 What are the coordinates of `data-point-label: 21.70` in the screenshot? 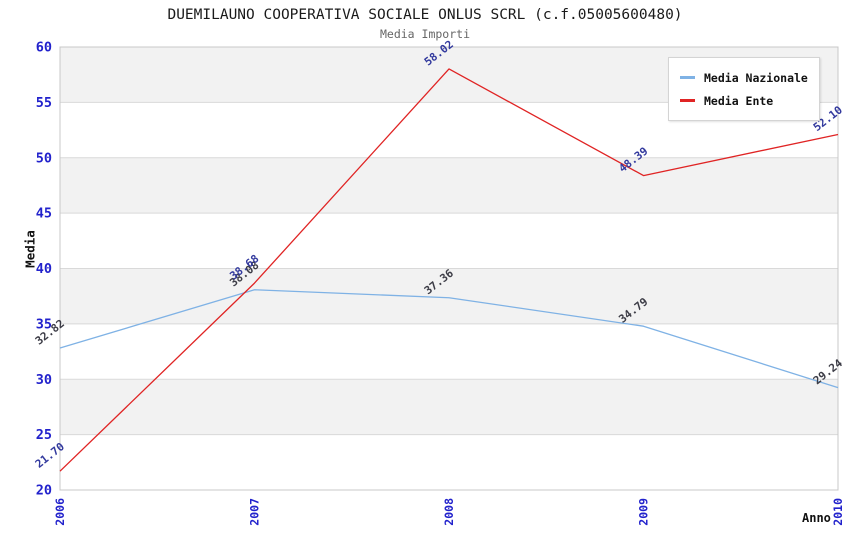 It's located at (50, 455).